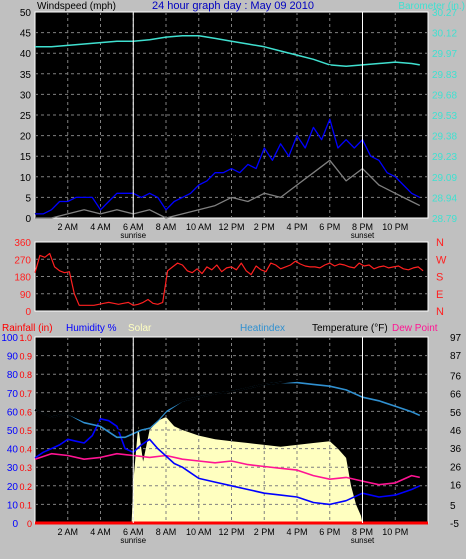 The width and height of the screenshot is (466, 559). What do you see at coordinates (227, 407) in the screenshot?
I see `temperature-line` at bounding box center [227, 407].